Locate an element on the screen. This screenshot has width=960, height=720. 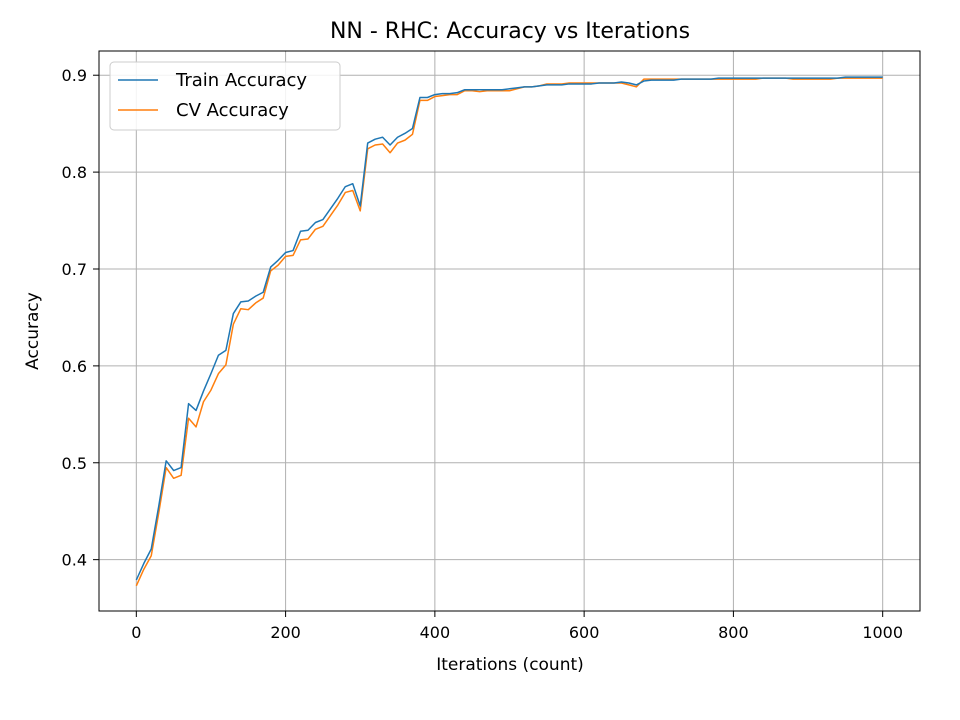
y-tick-label: 0.4 is located at coordinates (74, 560).